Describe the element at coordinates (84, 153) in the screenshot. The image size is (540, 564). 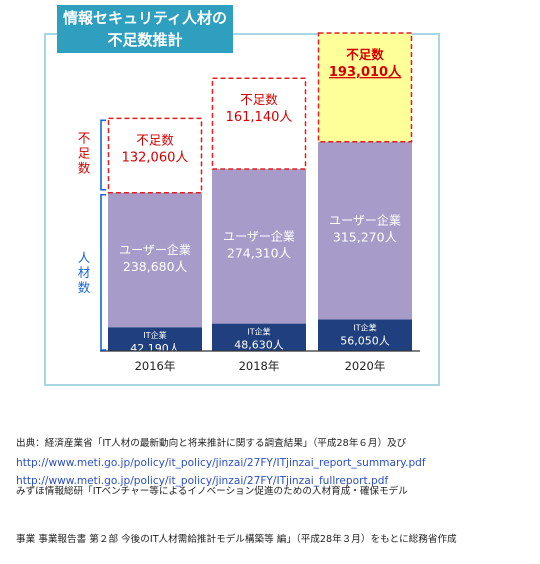
I see `shortage-group-char-1: 足` at that location.